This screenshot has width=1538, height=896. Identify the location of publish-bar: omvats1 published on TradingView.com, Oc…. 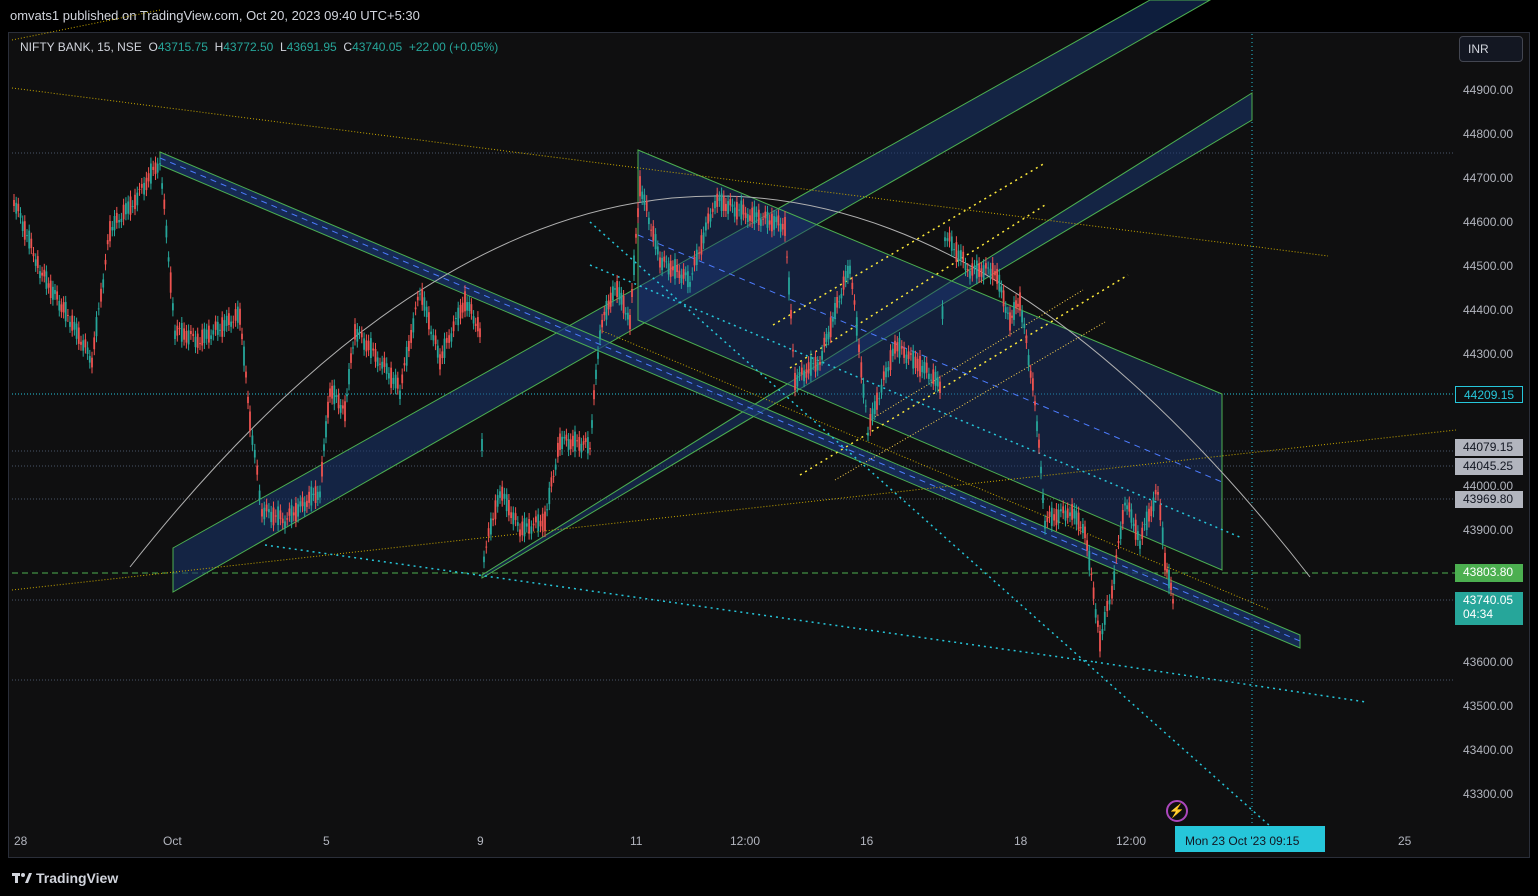
(769, 16).